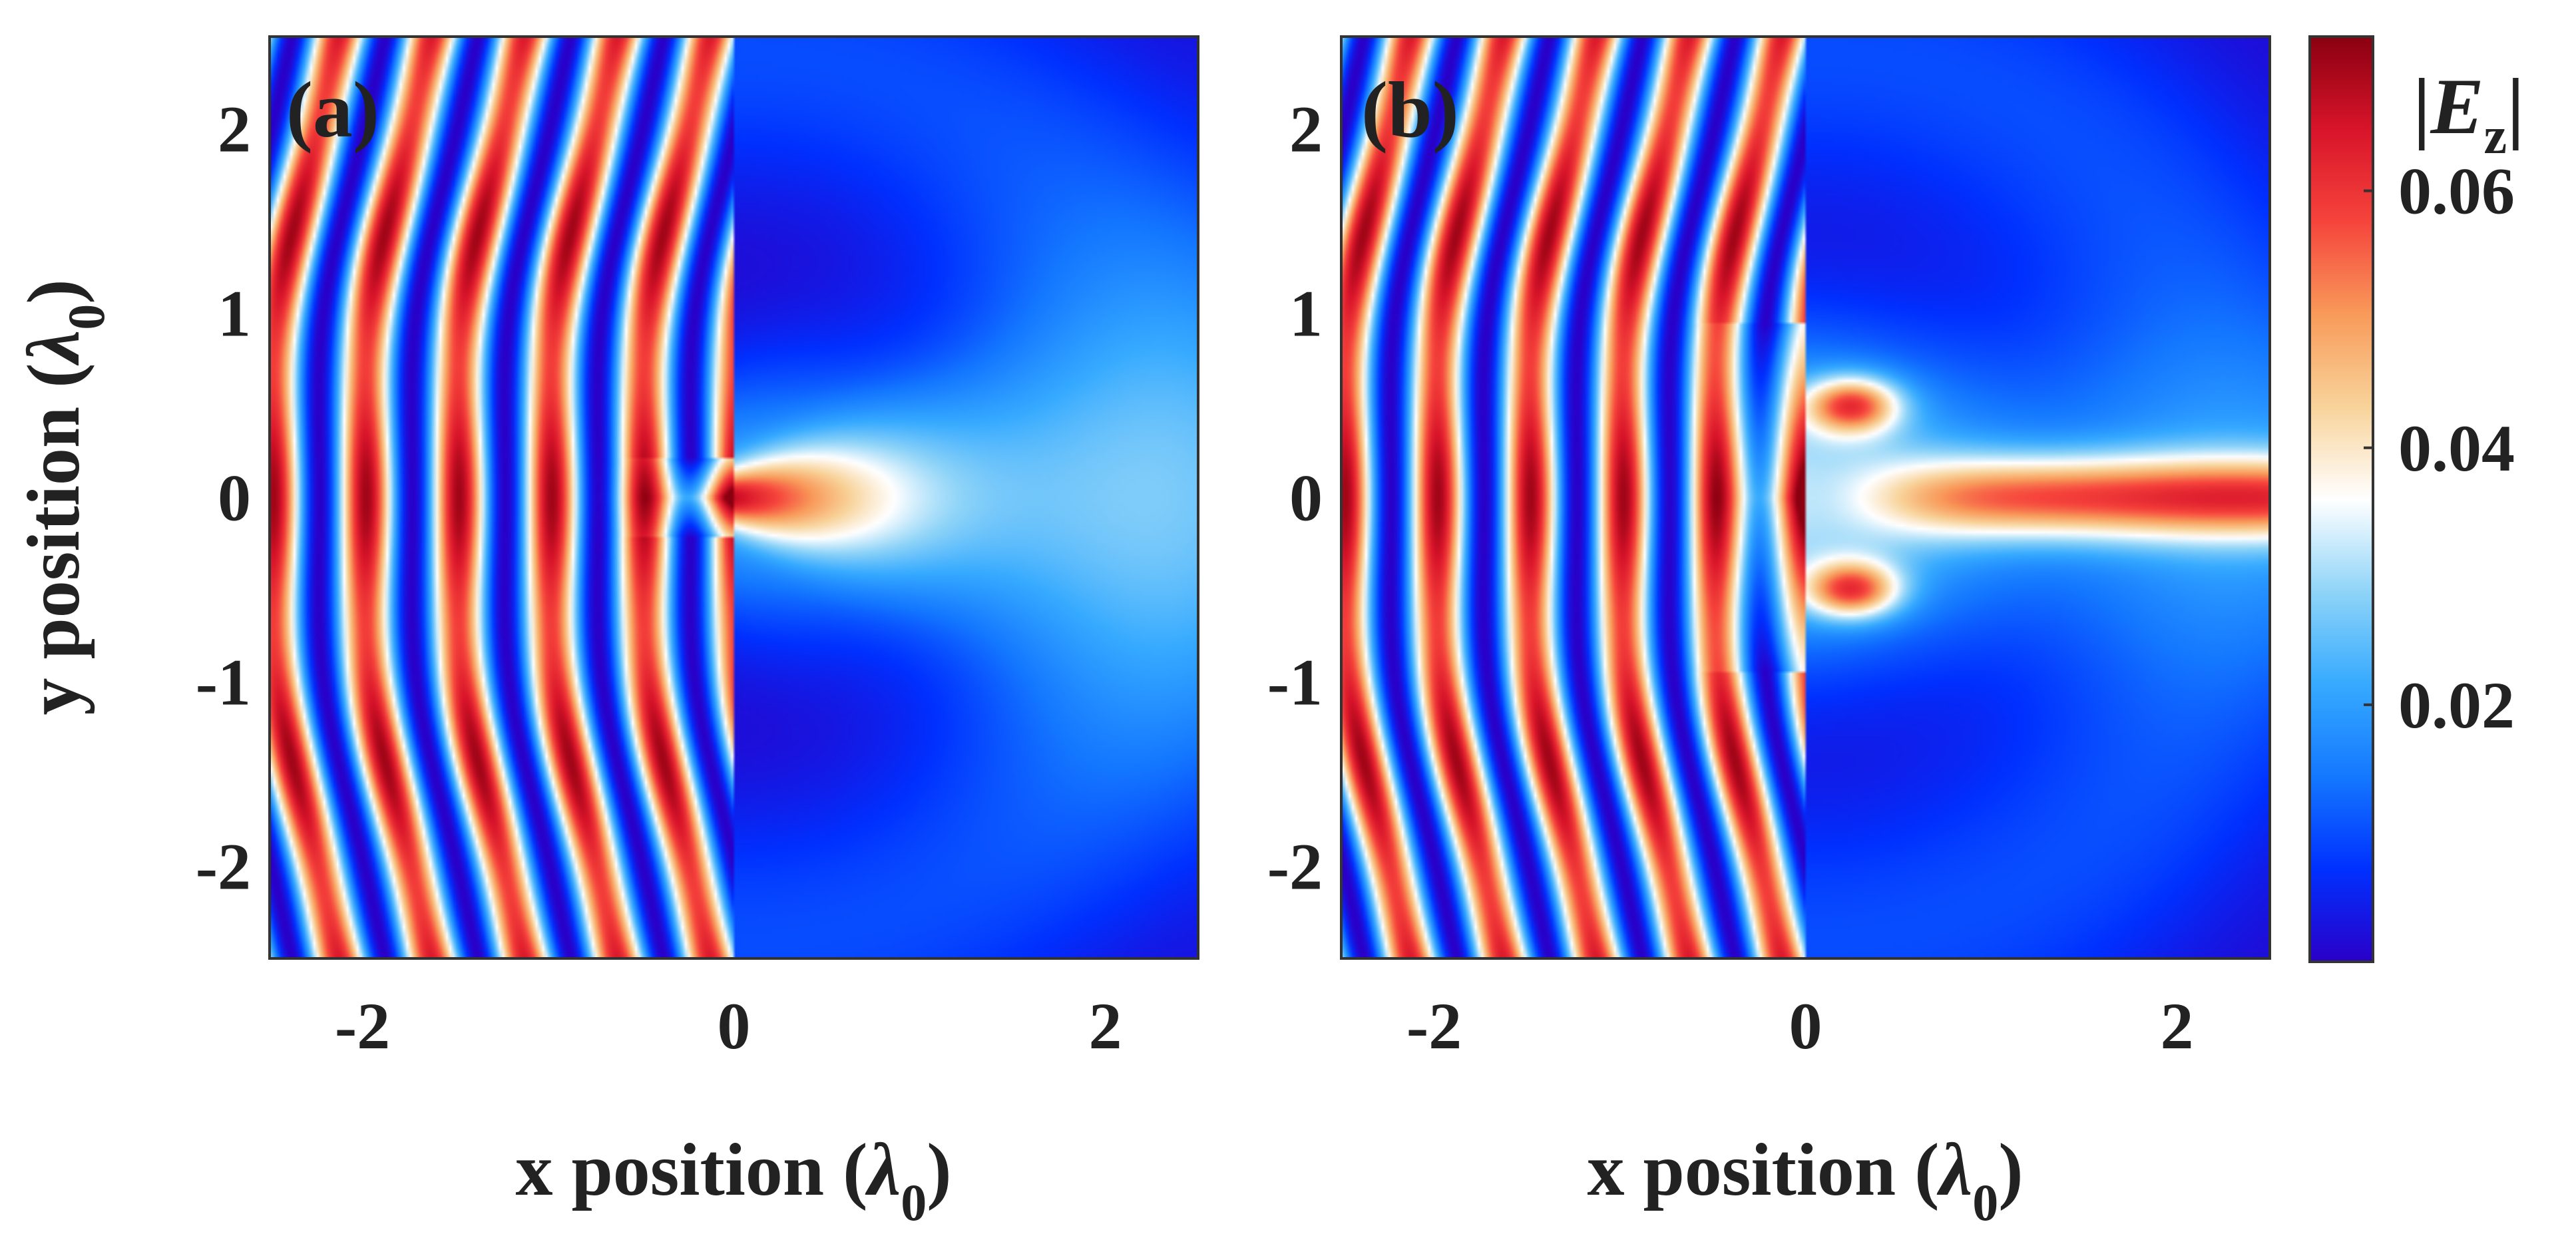 The height and width of the screenshot is (1234, 2576). What do you see at coordinates (1410, 109) in the screenshot?
I see `panel-b-label: (b)` at bounding box center [1410, 109].